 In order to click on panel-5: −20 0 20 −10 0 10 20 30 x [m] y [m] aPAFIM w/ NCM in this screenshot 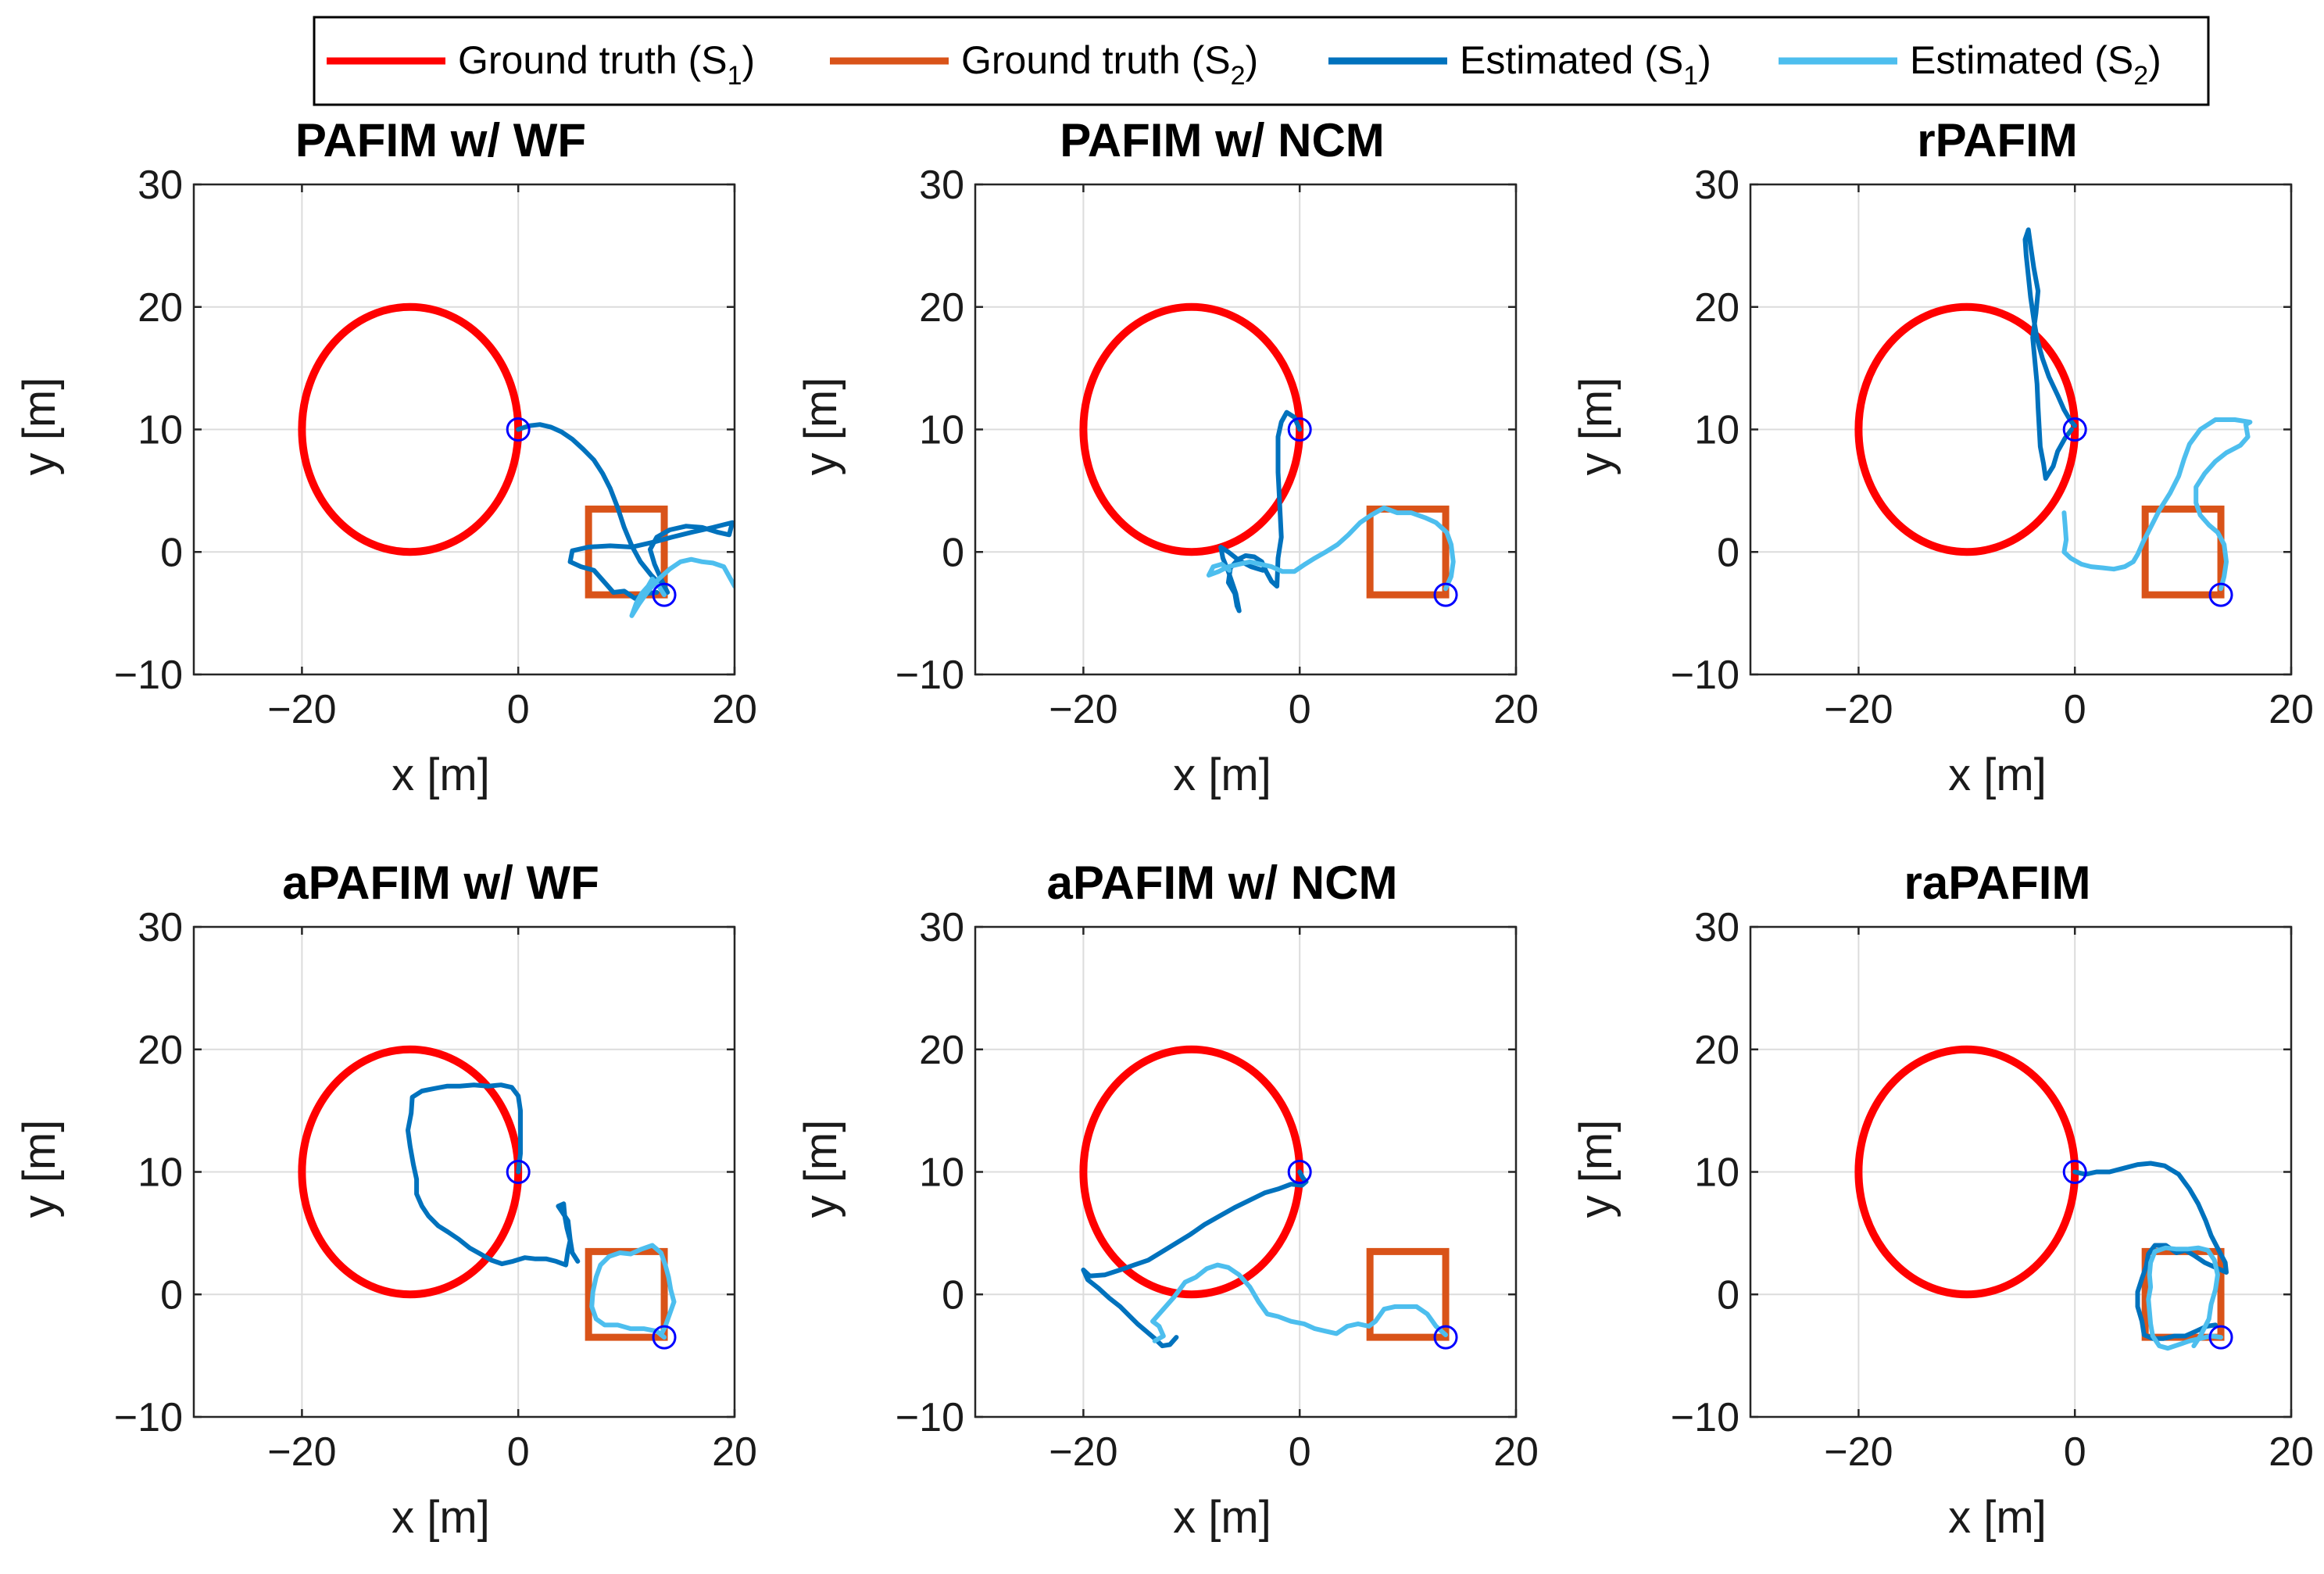, I will do `click(1167, 1200)`.